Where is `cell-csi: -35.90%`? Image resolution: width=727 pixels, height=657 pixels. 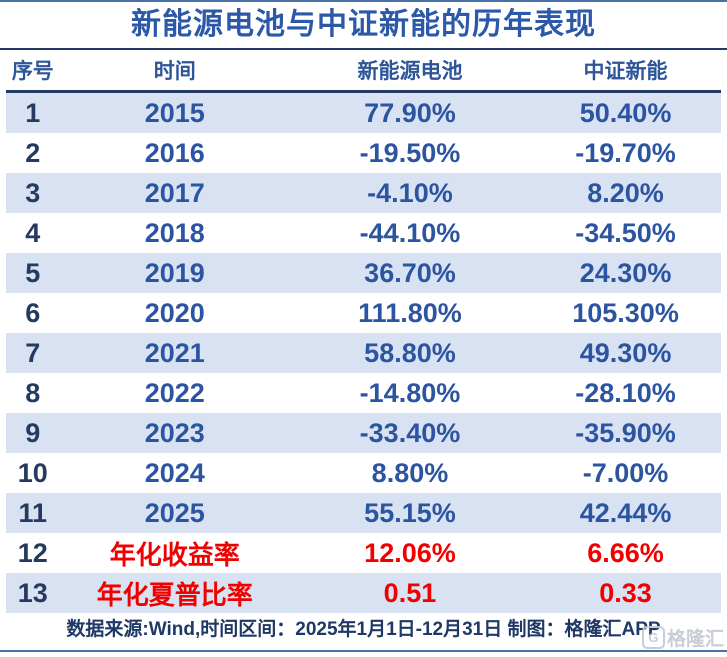 cell-csi: -35.90% is located at coordinates (625, 432).